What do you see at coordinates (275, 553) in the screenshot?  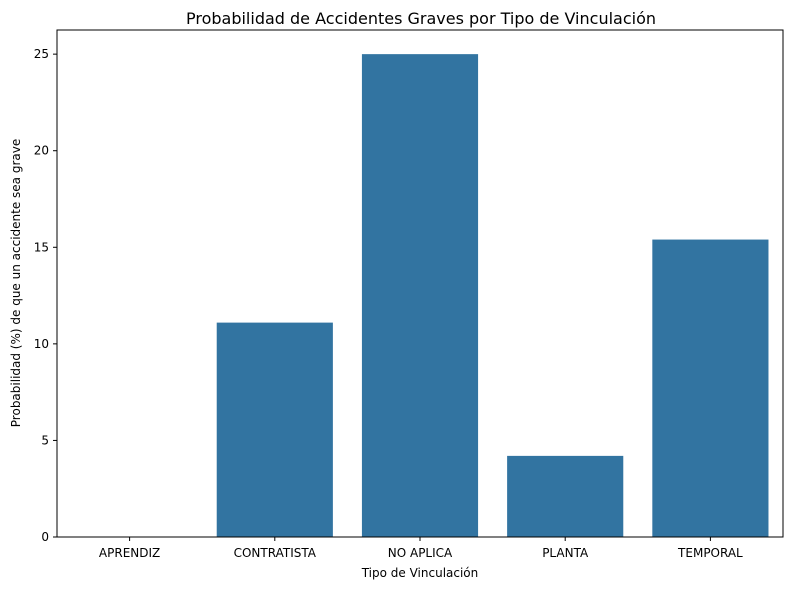 I see `x-tick-label: CONTRATISTA` at bounding box center [275, 553].